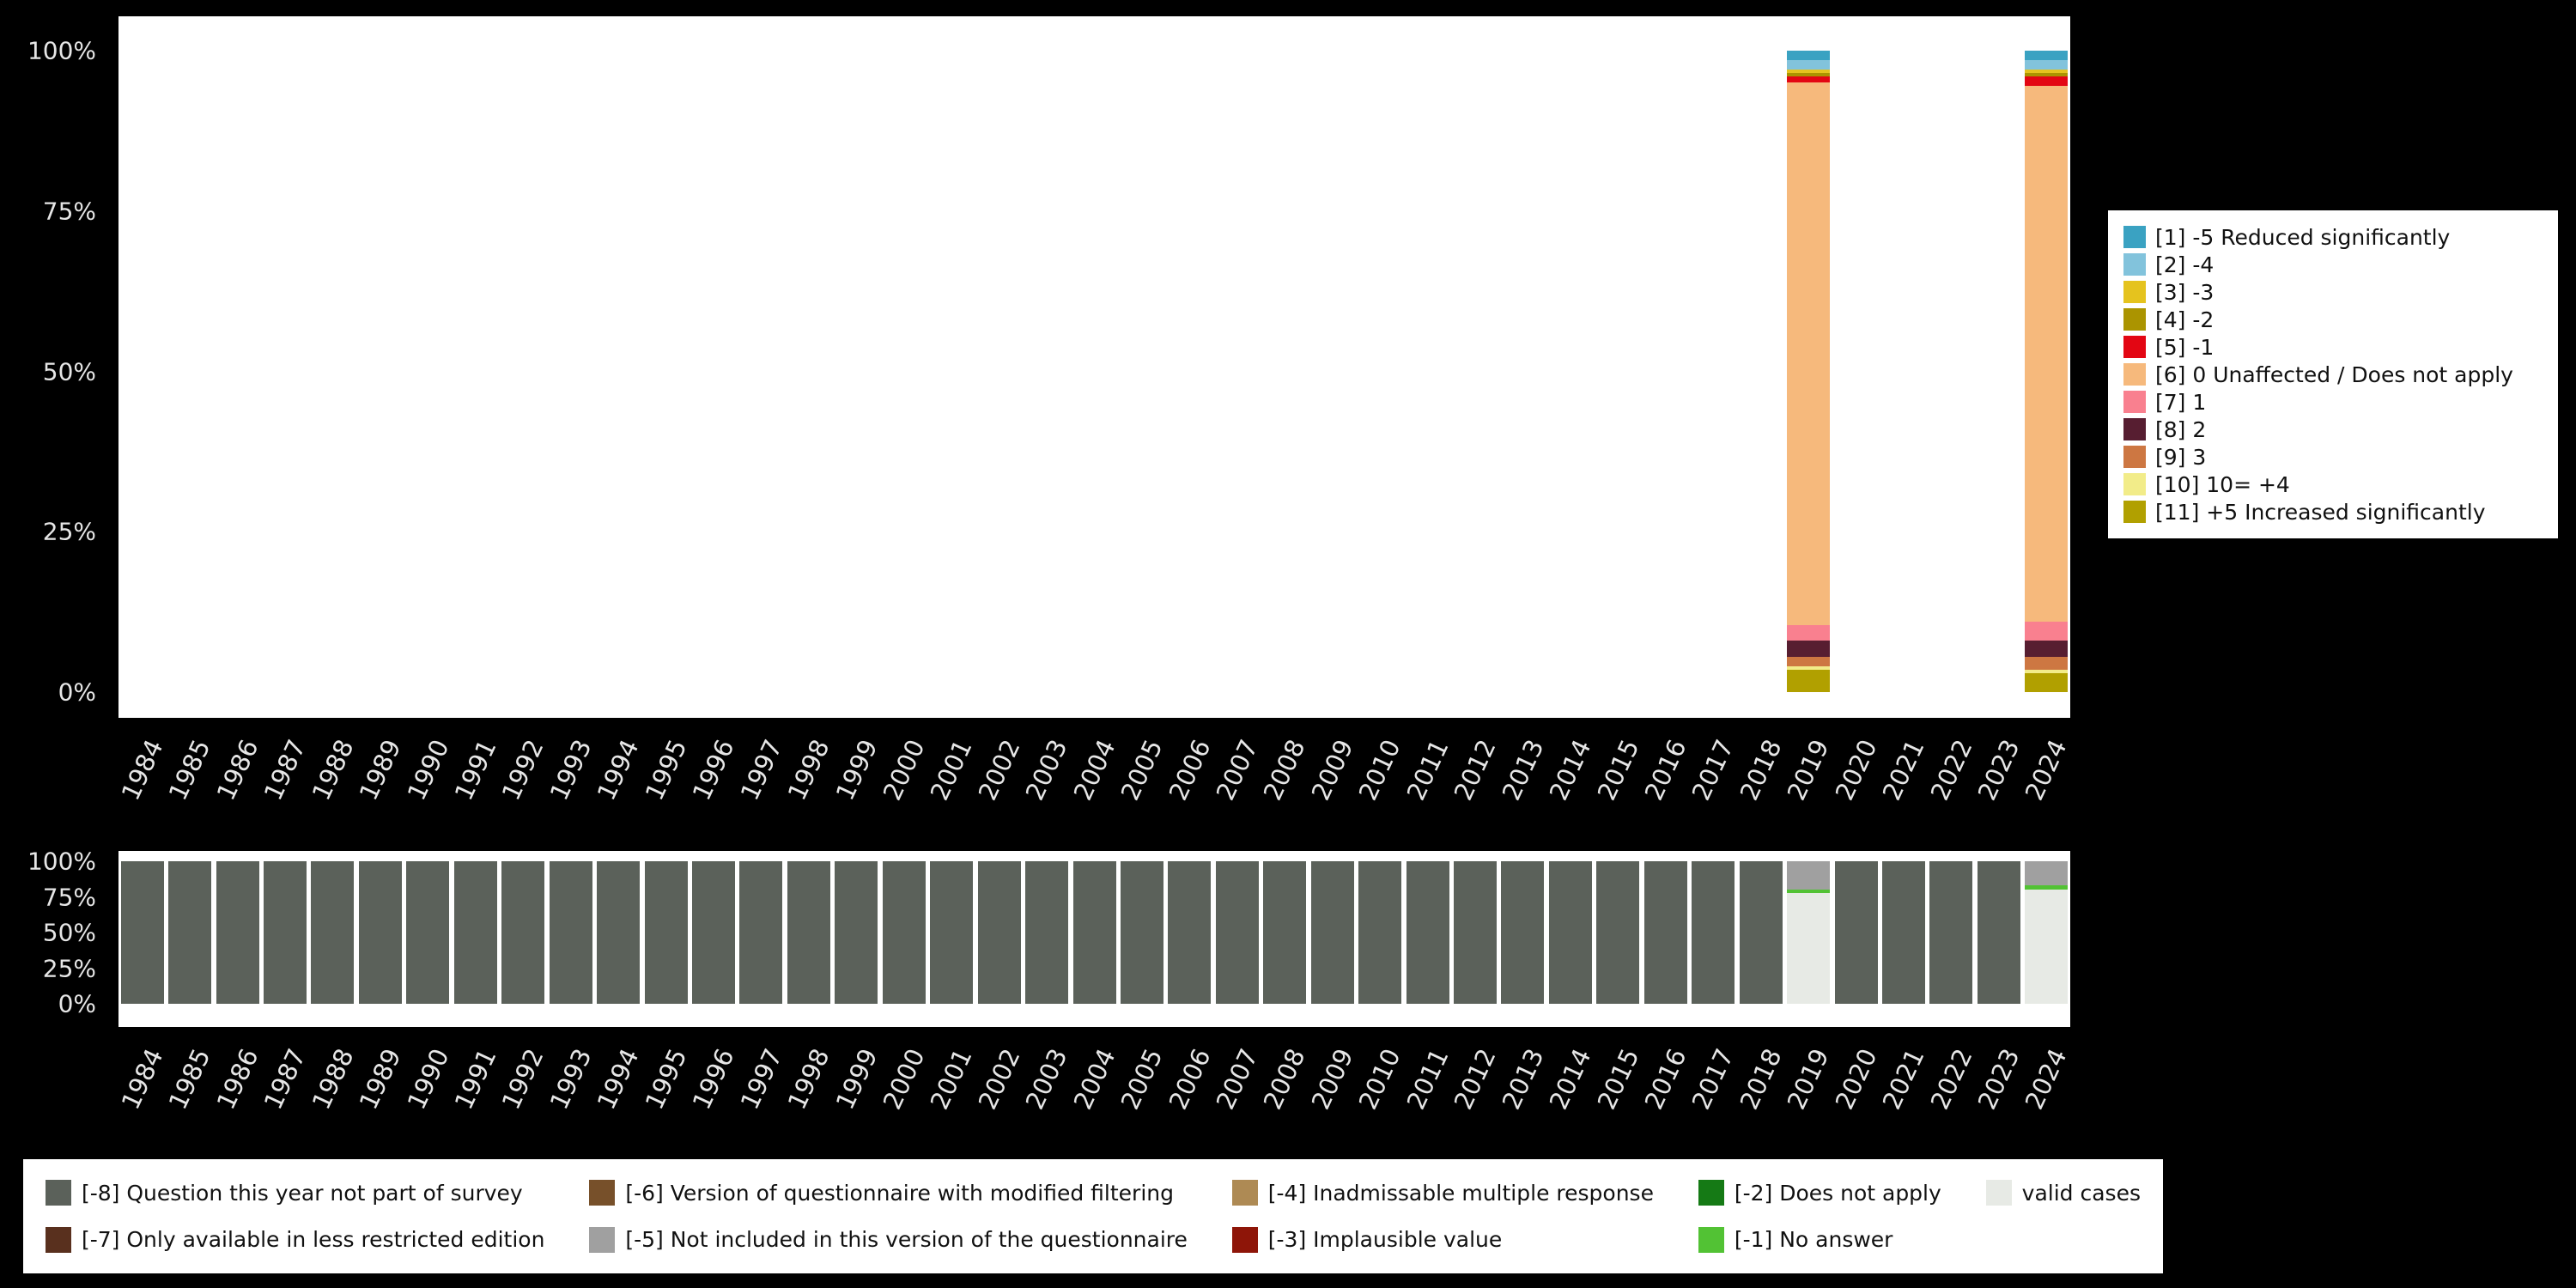 This screenshot has height=1288, width=2576. What do you see at coordinates (285, 1079) in the screenshot?
I see `x-tick-label: 1987` at bounding box center [285, 1079].